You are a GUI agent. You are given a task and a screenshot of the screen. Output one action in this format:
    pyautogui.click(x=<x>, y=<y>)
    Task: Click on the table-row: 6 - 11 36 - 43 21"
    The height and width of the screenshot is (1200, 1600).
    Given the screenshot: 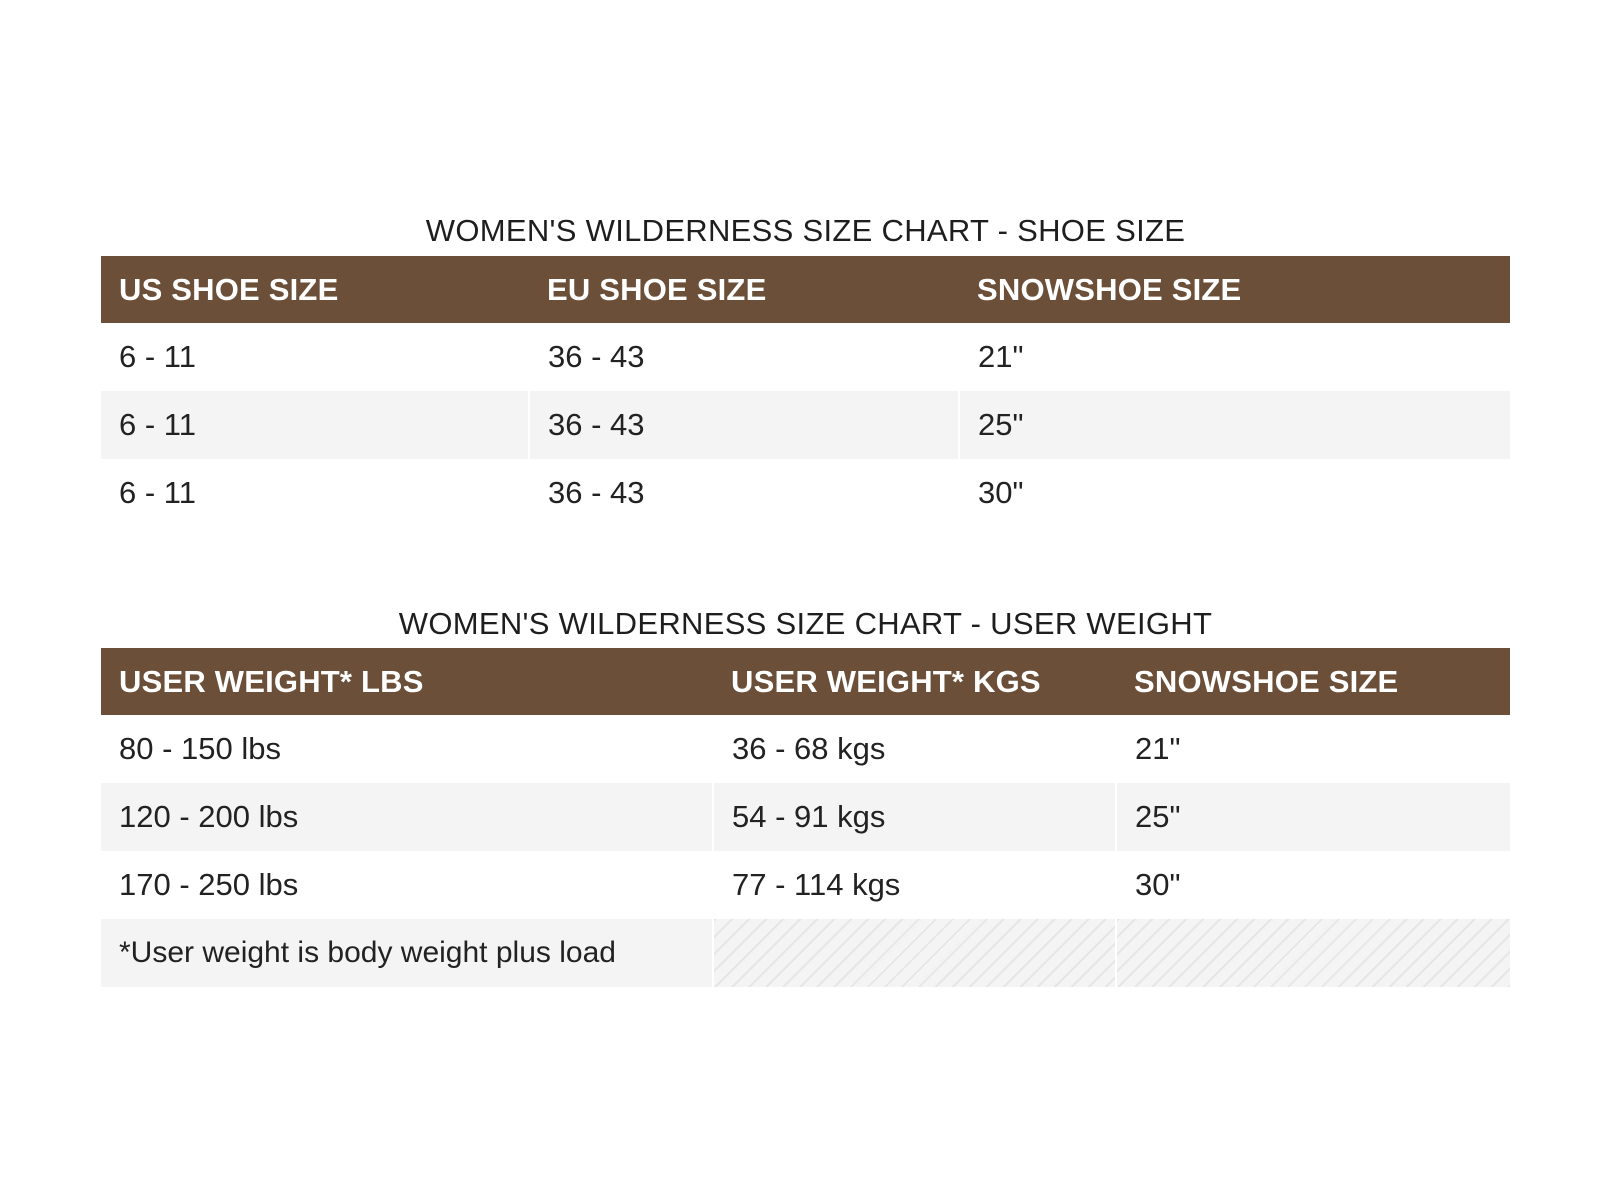 What is the action you would take?
    pyautogui.click(x=805, y=357)
    